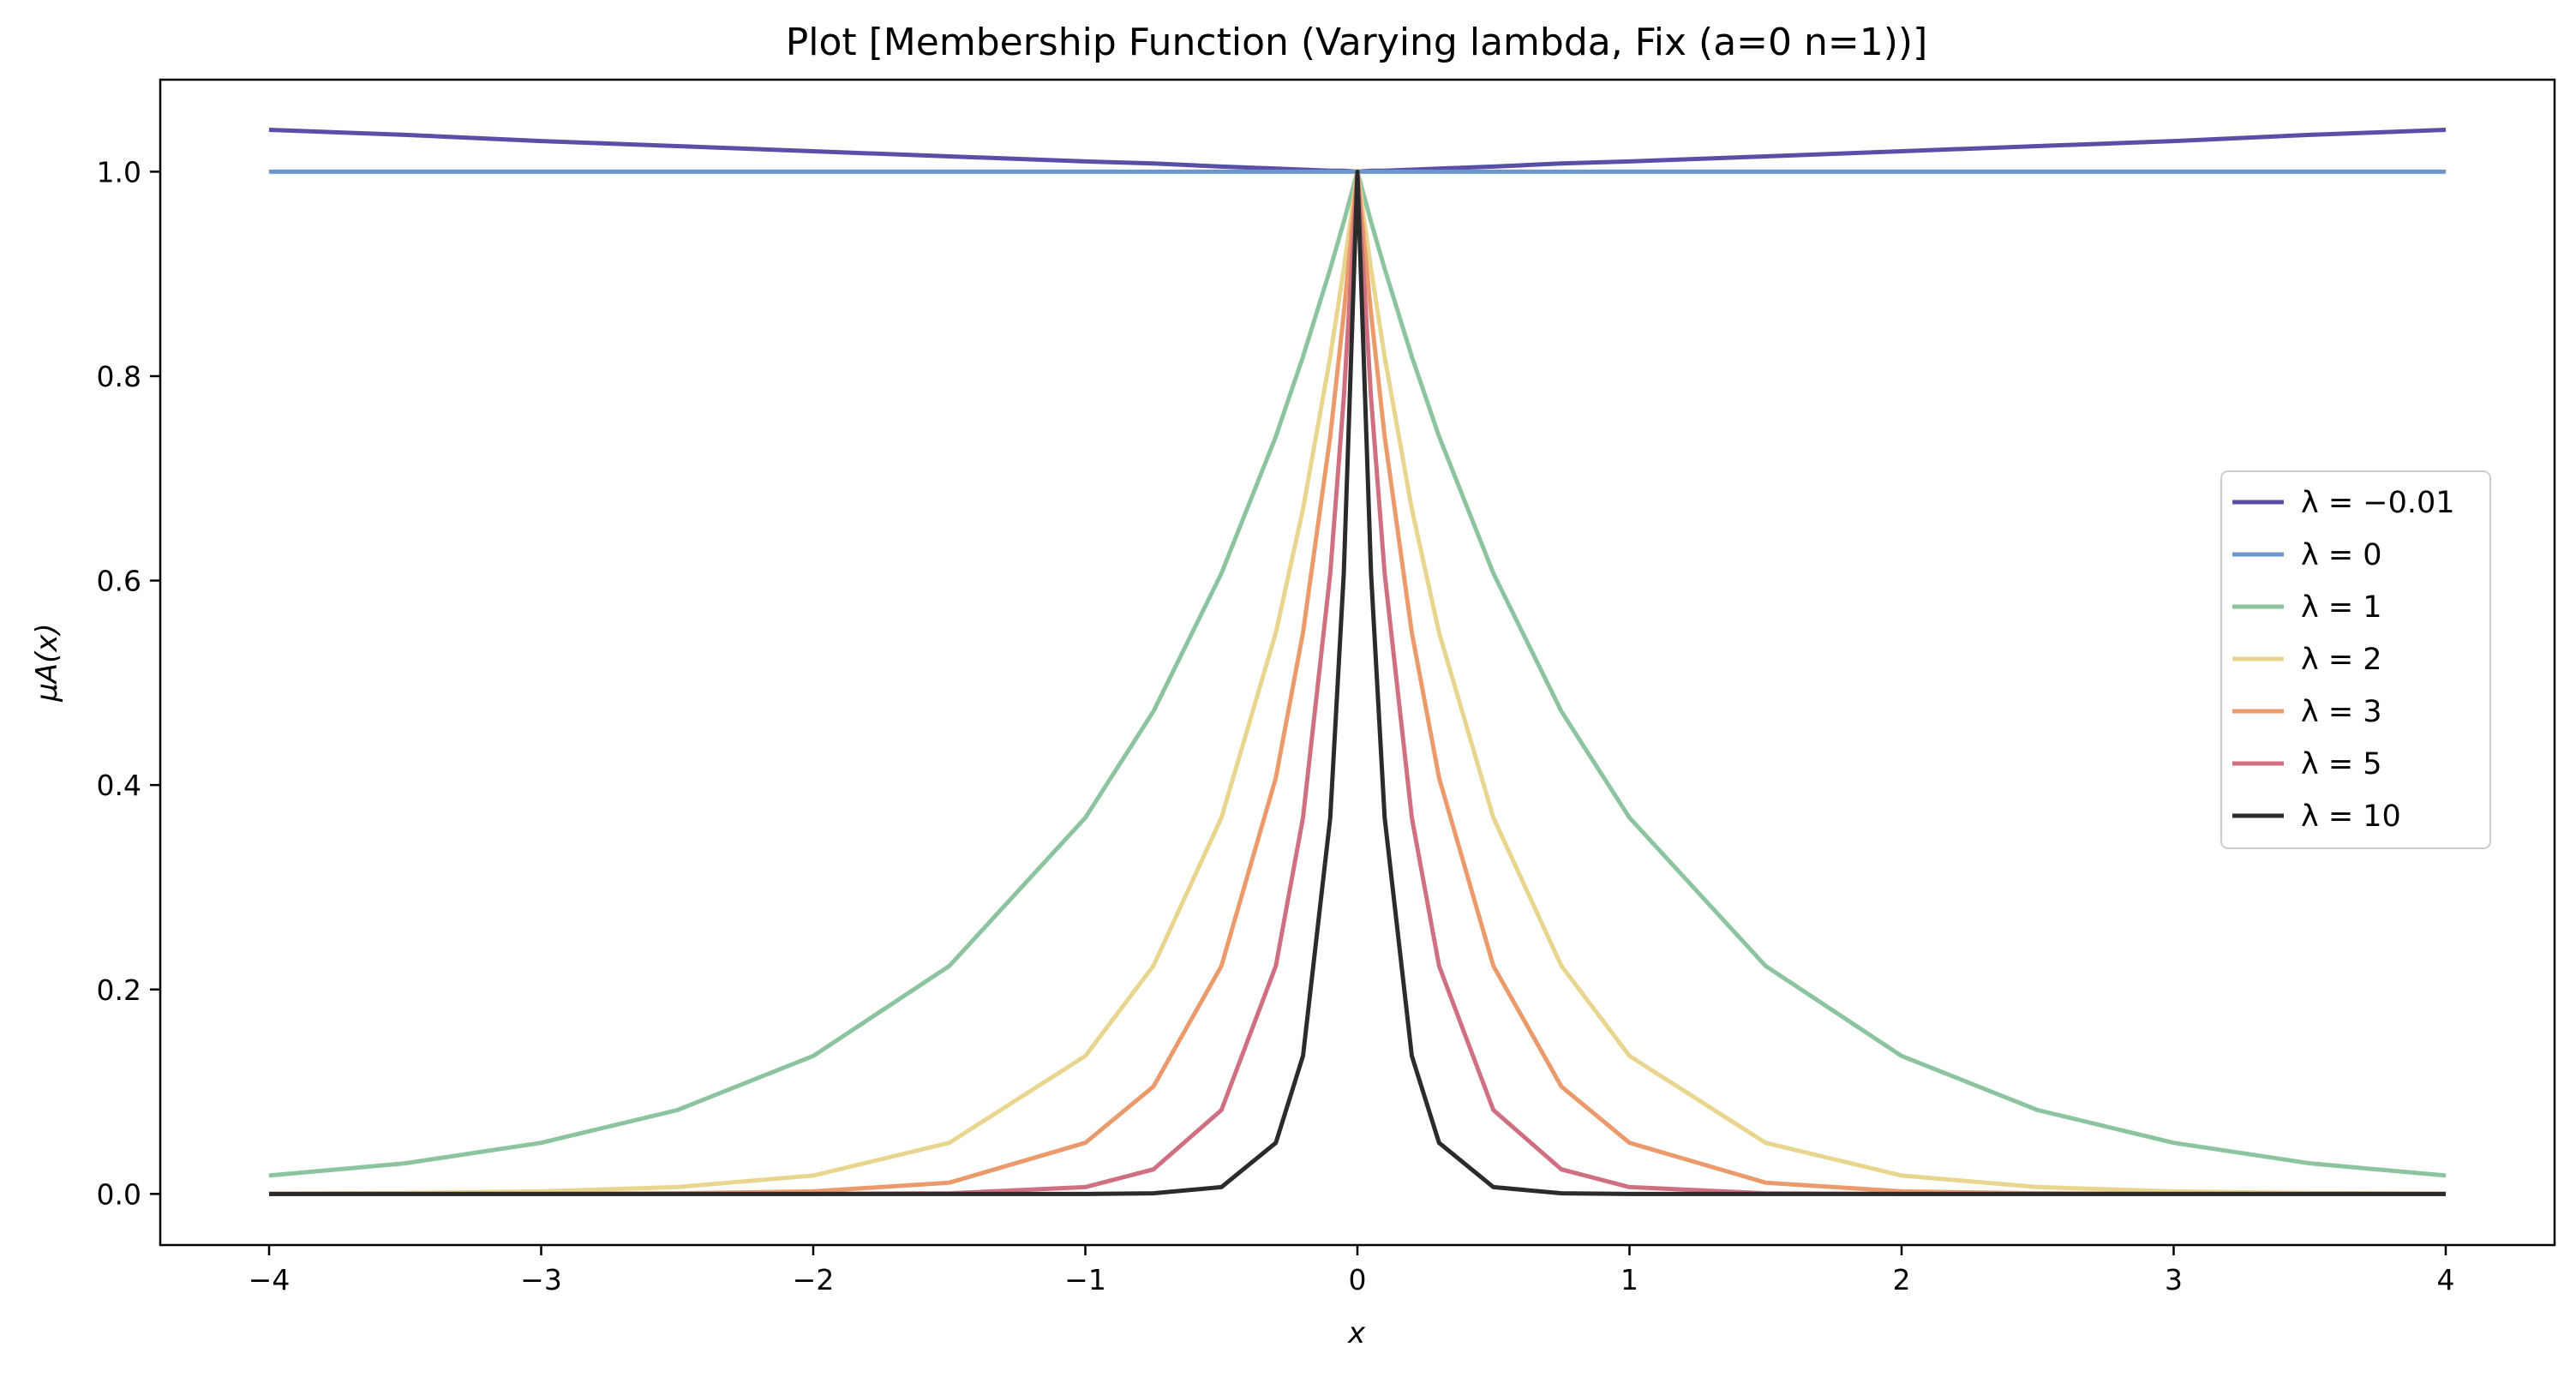  Describe the element at coordinates (1902, 1279) in the screenshot. I see `x-tick-label: 2` at that location.